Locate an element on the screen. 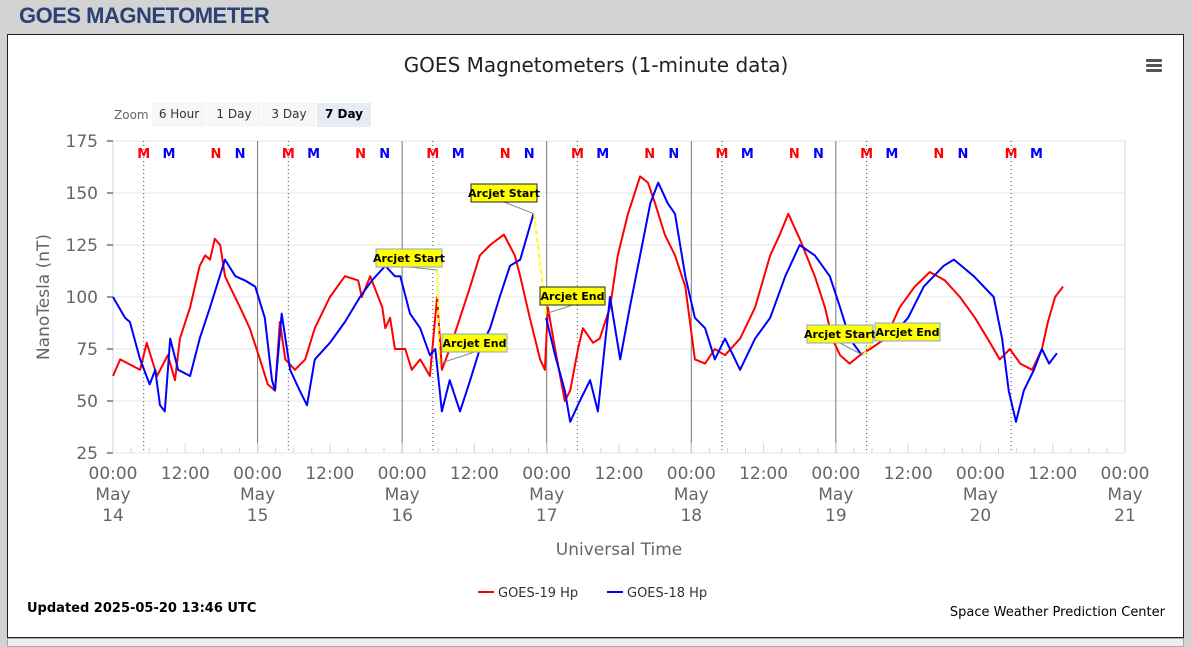  page-header-title: GOES MAGNETOMETER is located at coordinates (144, 15).